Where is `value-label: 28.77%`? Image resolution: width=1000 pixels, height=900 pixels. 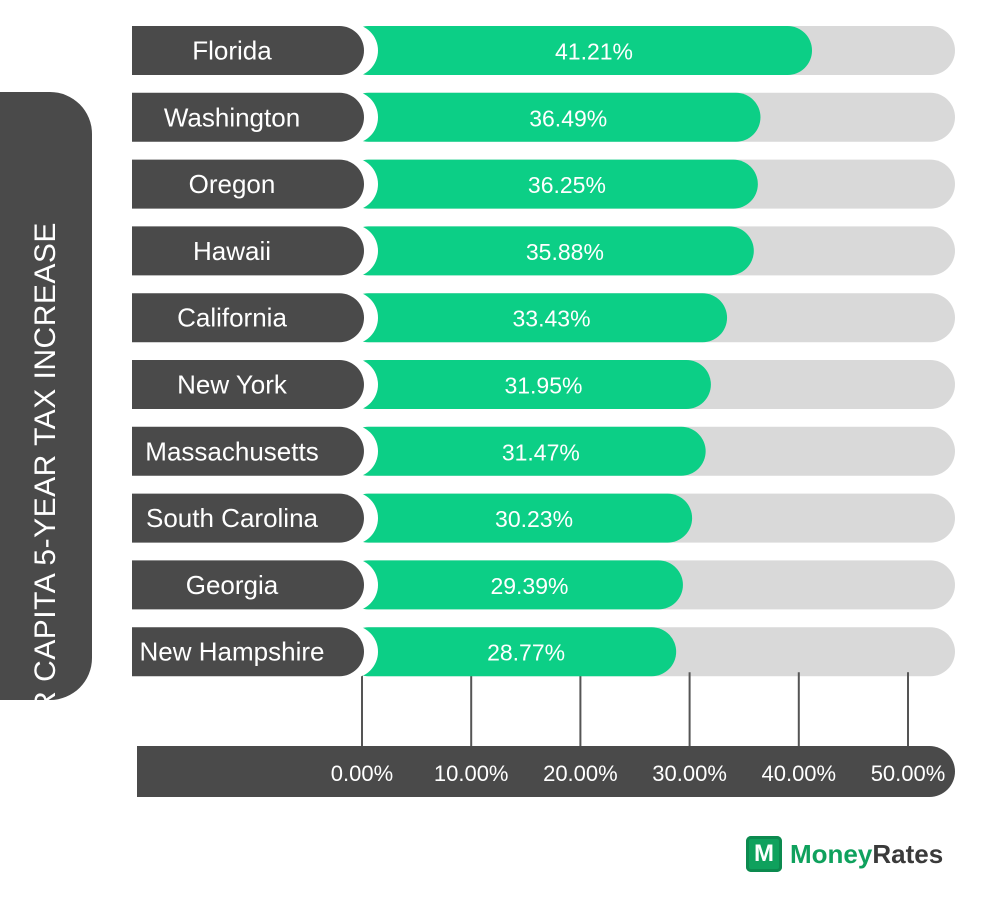
value-label: 28.77% is located at coordinates (526, 653).